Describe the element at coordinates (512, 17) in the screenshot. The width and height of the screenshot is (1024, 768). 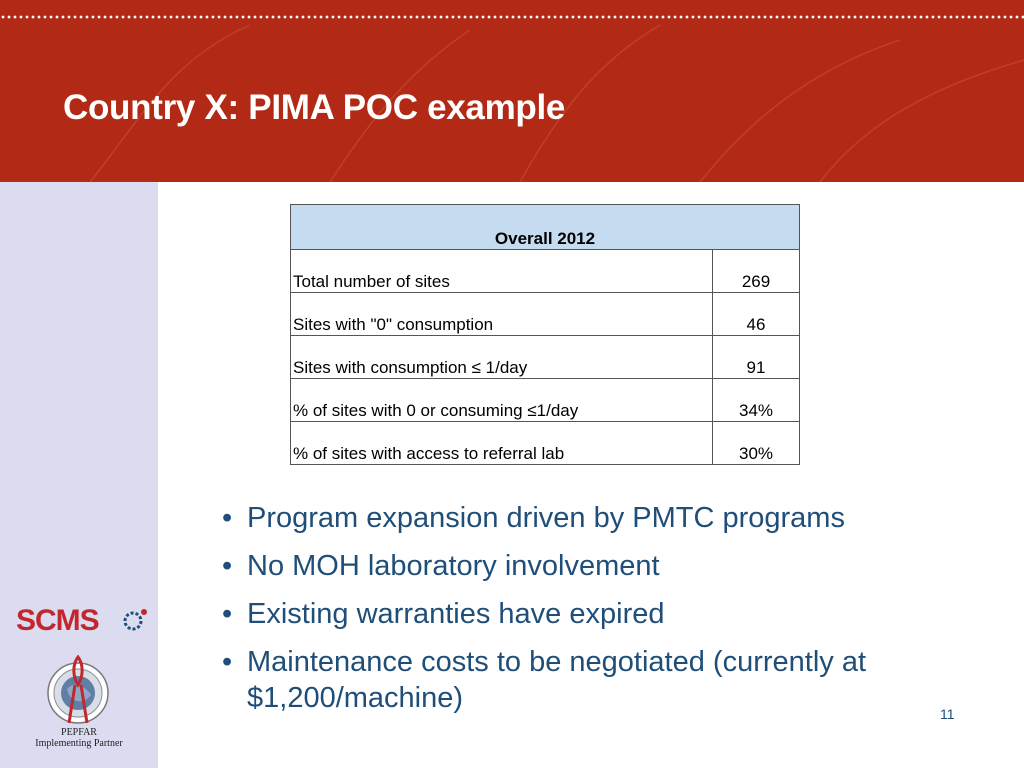
I see `dotted-line-decoration` at that location.